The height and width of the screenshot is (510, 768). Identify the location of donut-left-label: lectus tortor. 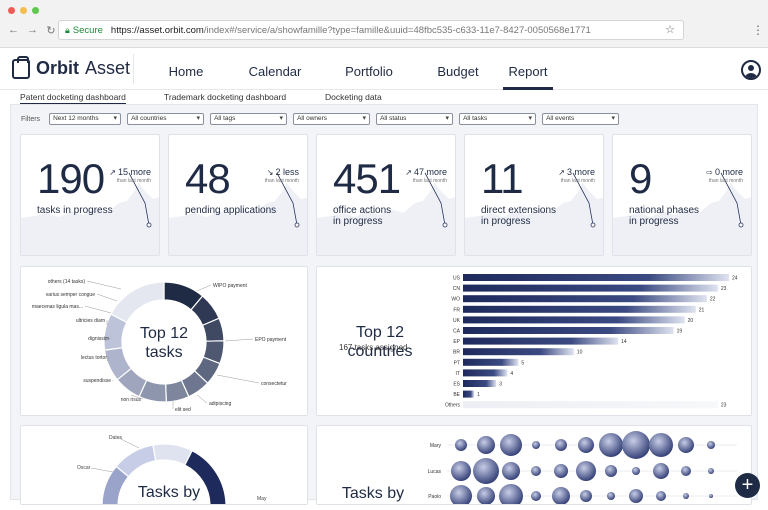
(94, 358).